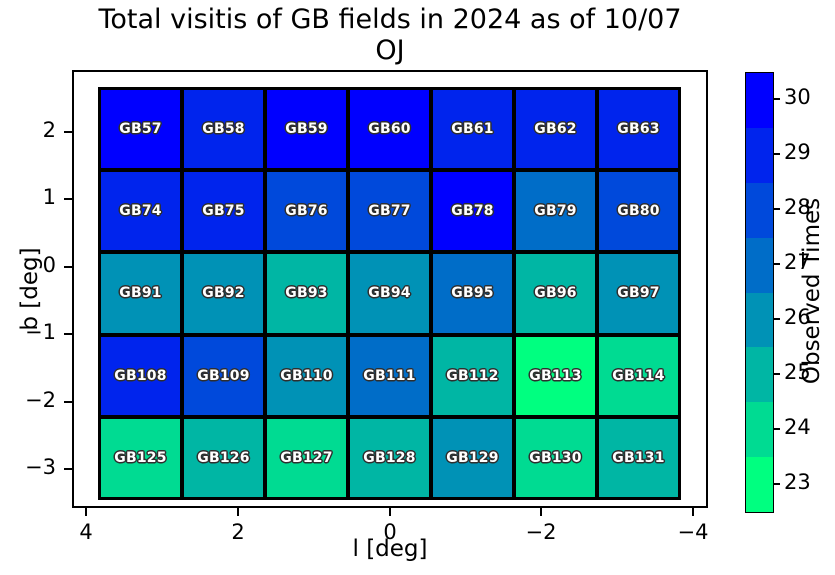 The image size is (835, 575). What do you see at coordinates (40, 400) in the screenshot?
I see `y-tick-label: −2` at bounding box center [40, 400].